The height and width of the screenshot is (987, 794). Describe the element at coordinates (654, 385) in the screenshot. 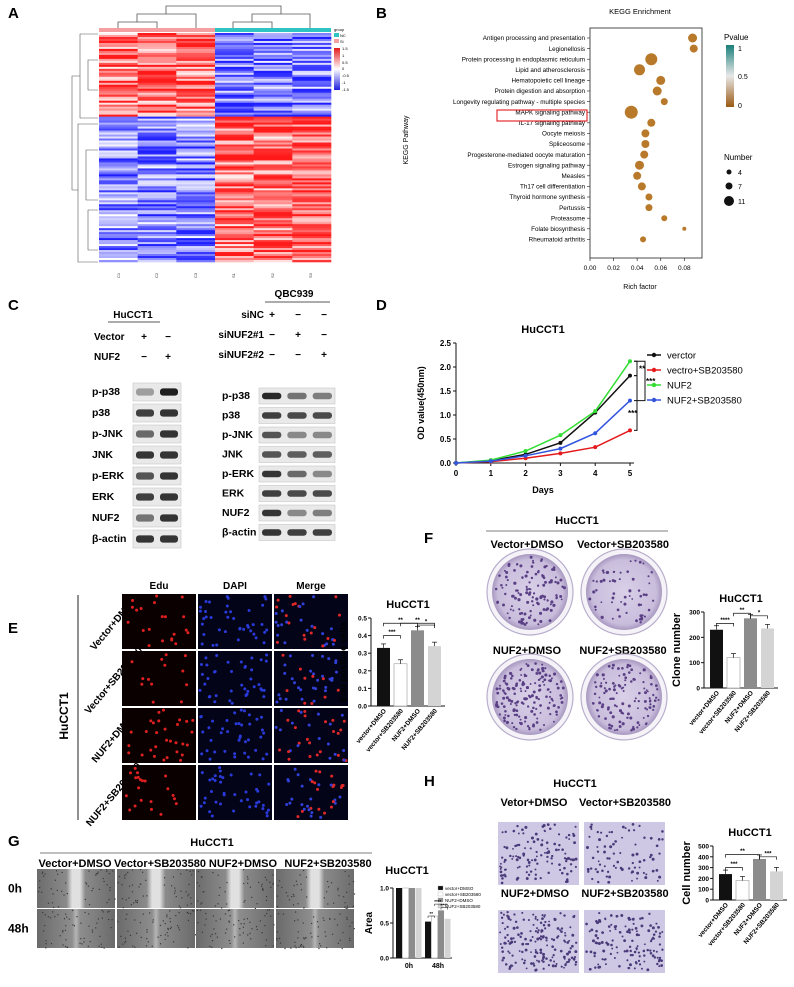

I see `chart-d-legend-marker` at that location.